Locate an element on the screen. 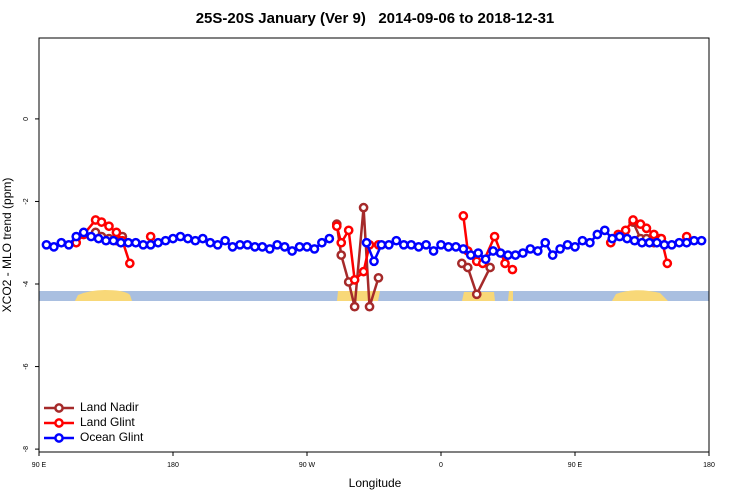 The width and height of the screenshot is (750, 500). y-axis-label: XCO2 - MLO trend (ppm) is located at coordinates (7, 245).